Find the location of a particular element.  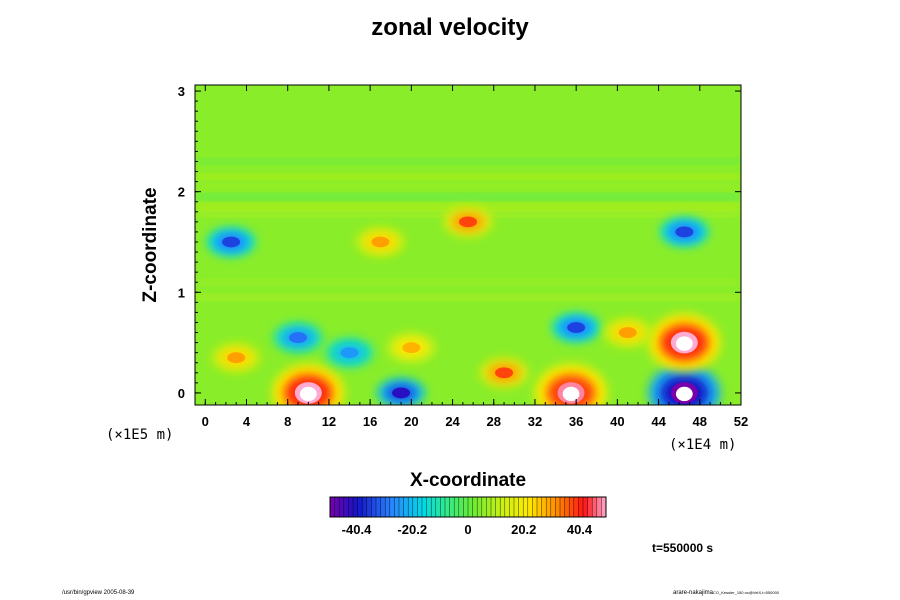

colorbar-tick-label: -40.4 is located at coordinates (357, 529).